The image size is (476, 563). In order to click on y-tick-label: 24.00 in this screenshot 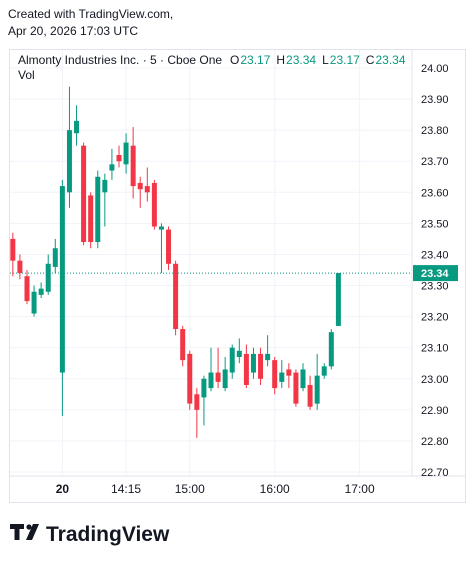, I will do `click(435, 69)`.